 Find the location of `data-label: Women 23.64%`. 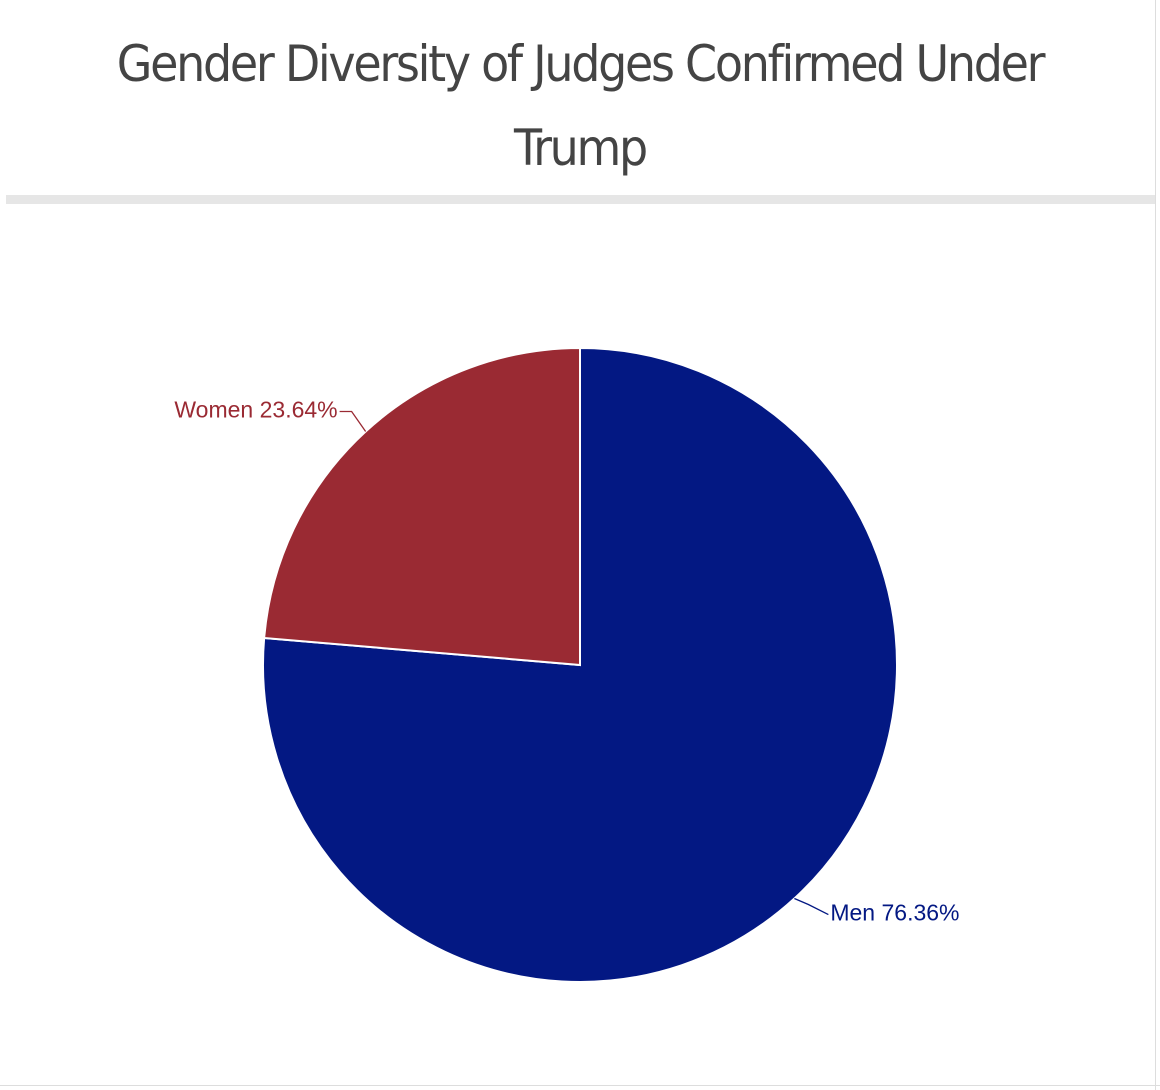

data-label: Women 23.64% is located at coordinates (255, 410).